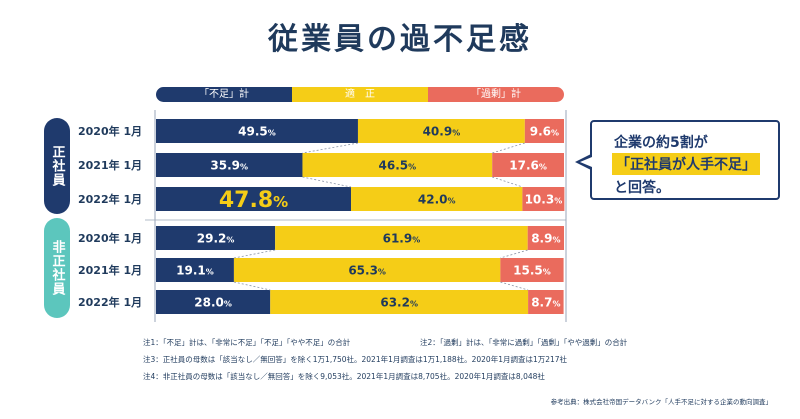  What do you see at coordinates (496, 94) in the screenshot?
I see `legend-excess: 「過剰」計` at bounding box center [496, 94].